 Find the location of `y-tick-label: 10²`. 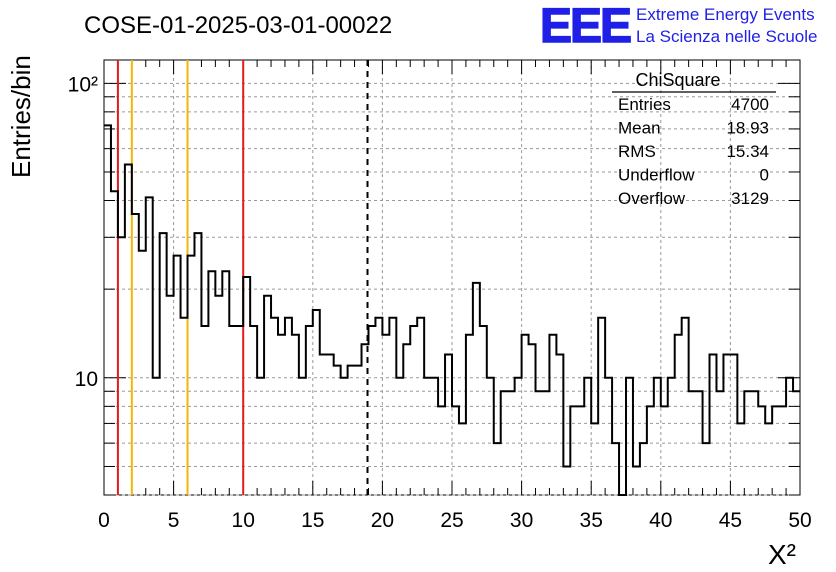

y-tick-label: 10² is located at coordinates (83, 84).